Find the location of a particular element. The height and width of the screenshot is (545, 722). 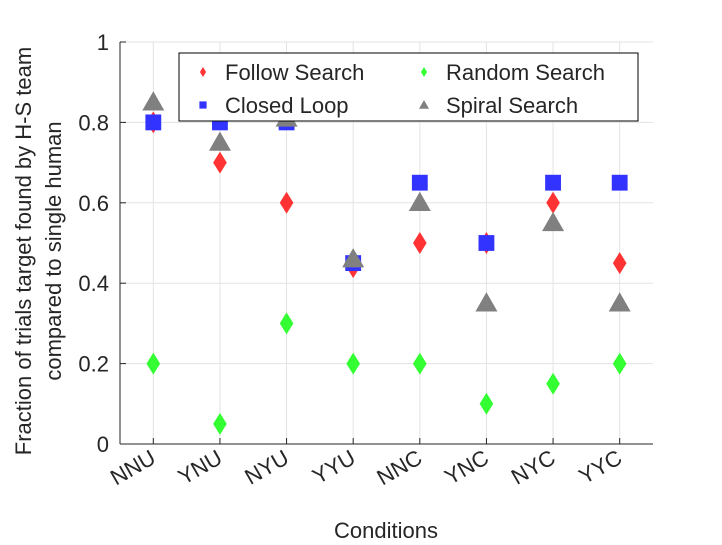

legend-marker-follow-search is located at coordinates (203, 72).